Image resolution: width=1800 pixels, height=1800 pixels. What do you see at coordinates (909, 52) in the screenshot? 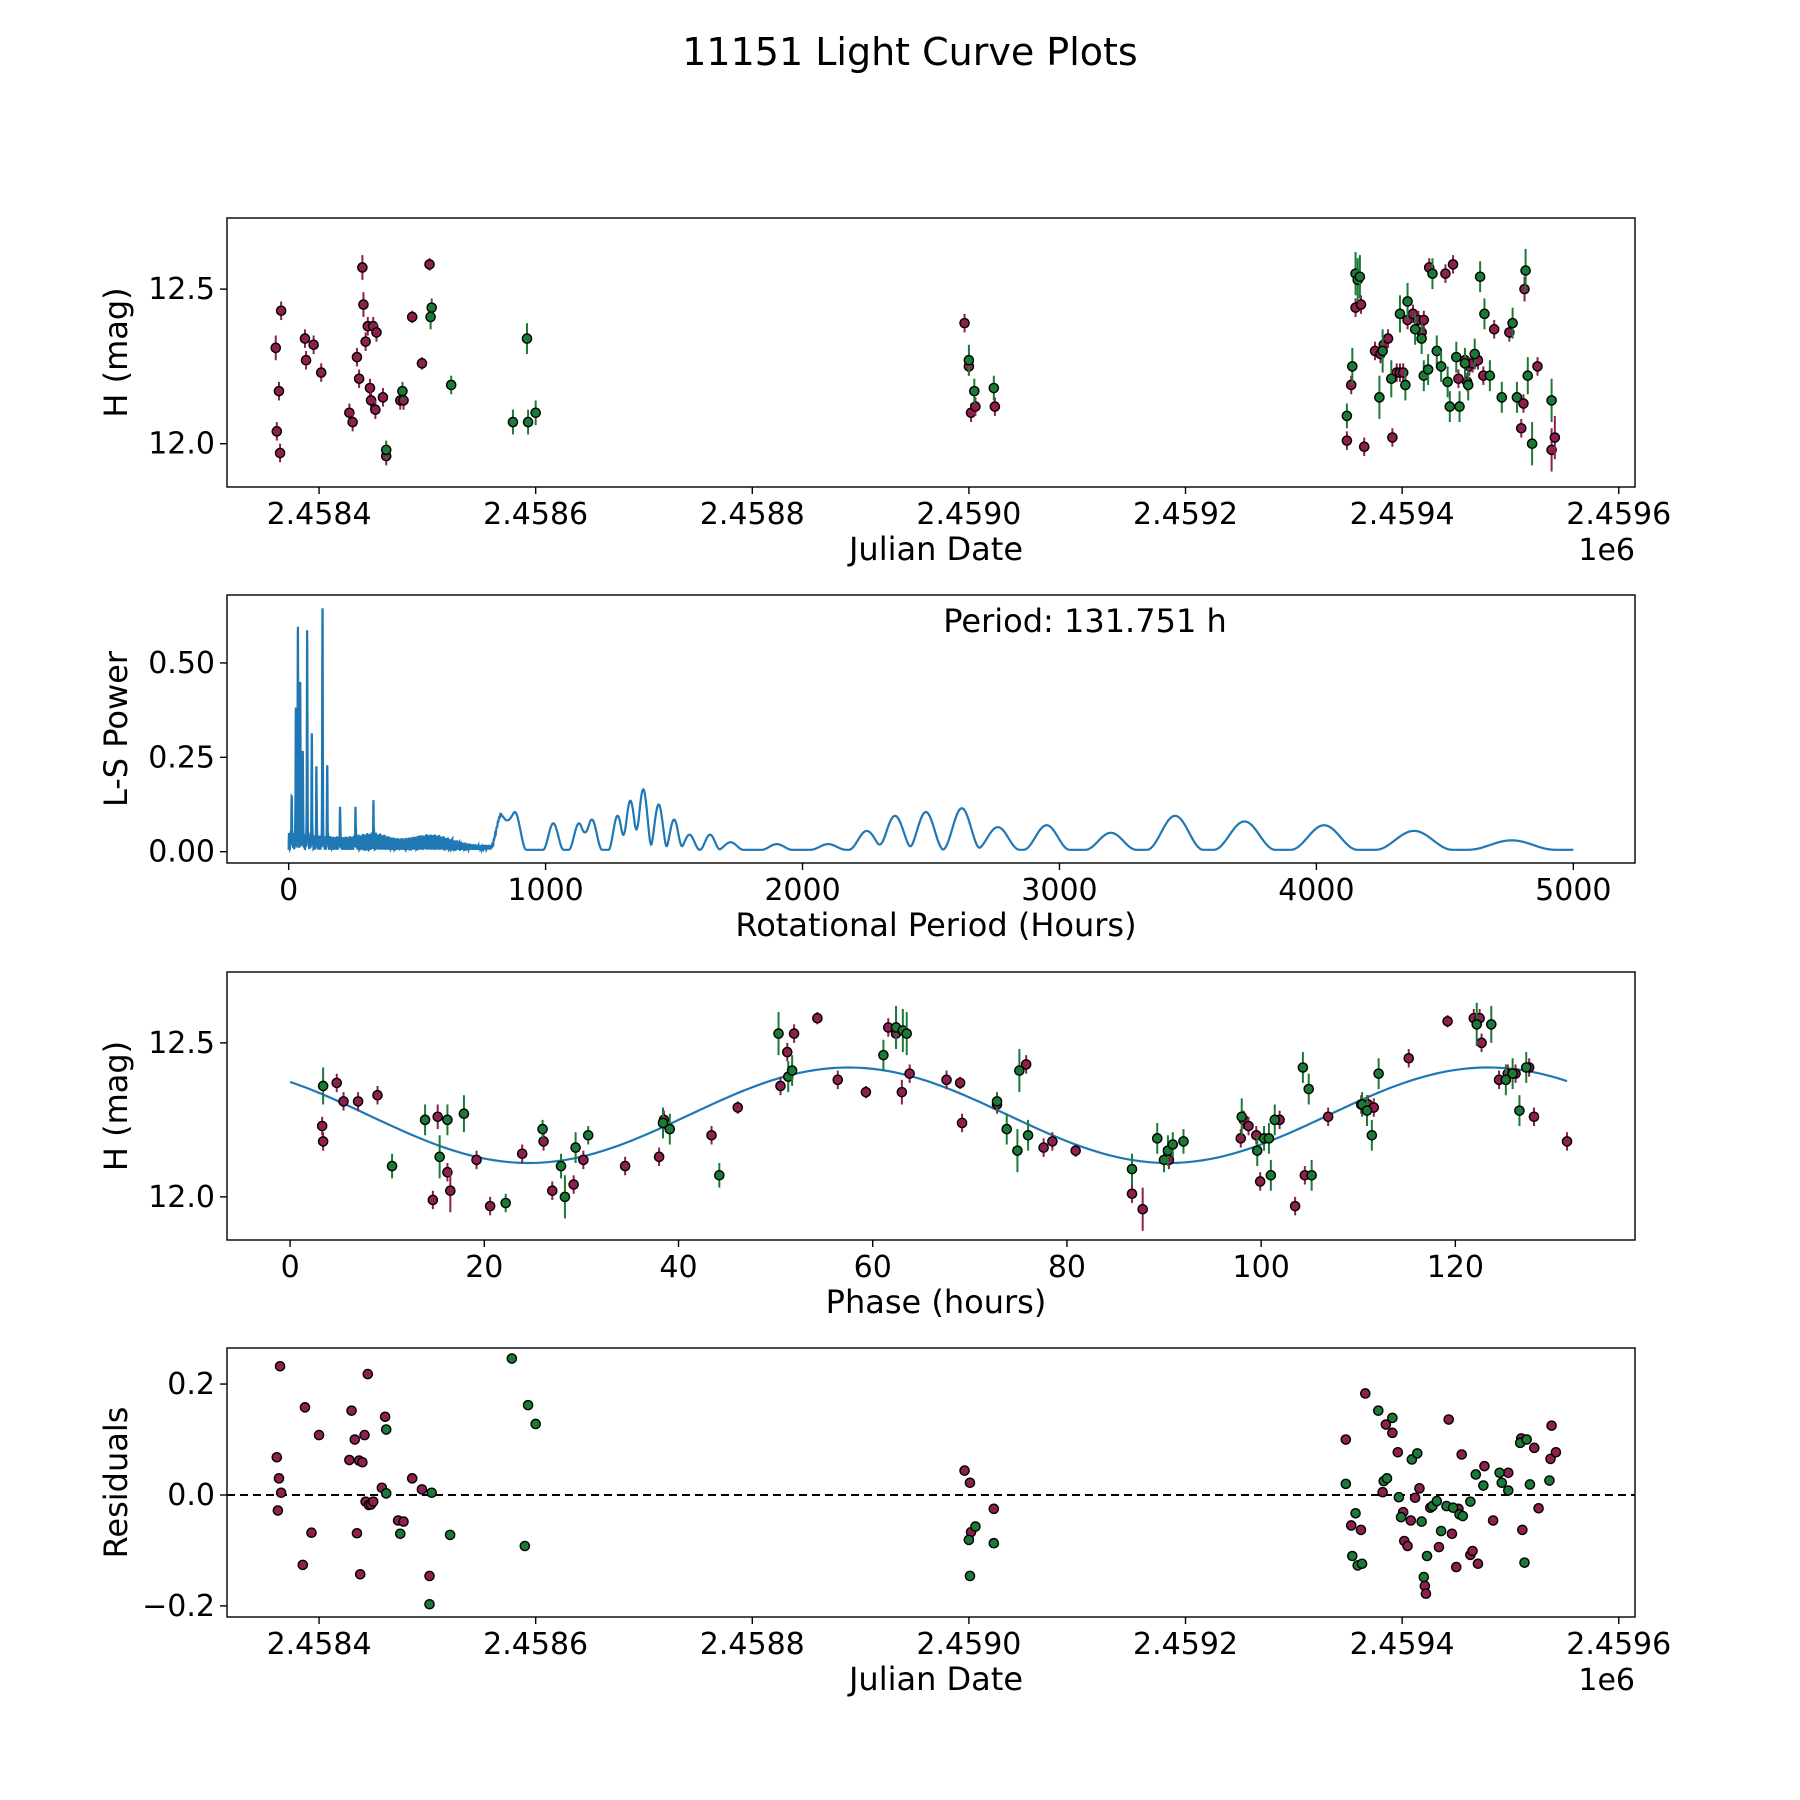
I see `figure-title: 11151 Light Curve Plots` at bounding box center [909, 52].